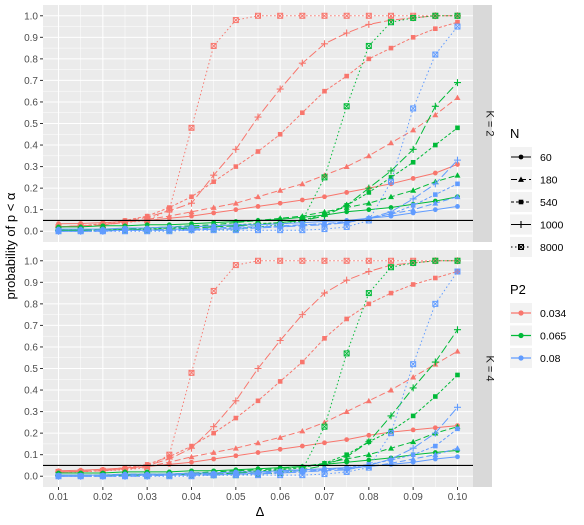 The height and width of the screenshot is (525, 584). What do you see at coordinates (369, 497) in the screenshot?
I see `x-tick-label: 0.08` at bounding box center [369, 497].